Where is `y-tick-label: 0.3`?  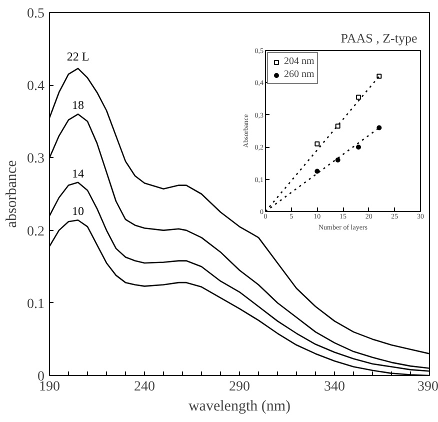
y-tick-label: 0.3 is located at coordinates (35, 159).